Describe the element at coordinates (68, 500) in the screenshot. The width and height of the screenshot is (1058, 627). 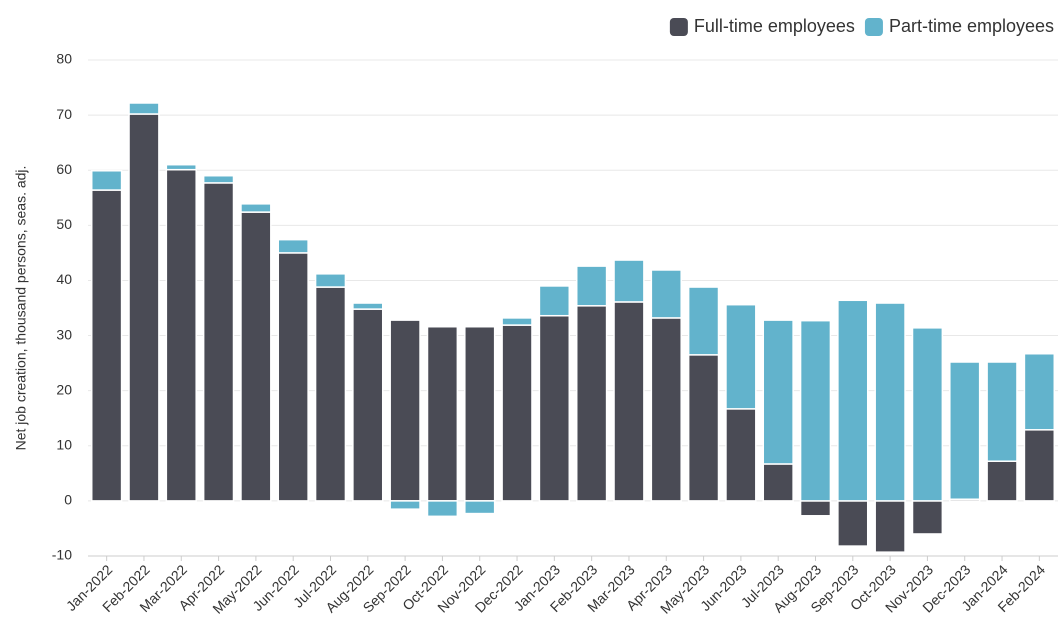
I see `y-tick-label: 0` at that location.